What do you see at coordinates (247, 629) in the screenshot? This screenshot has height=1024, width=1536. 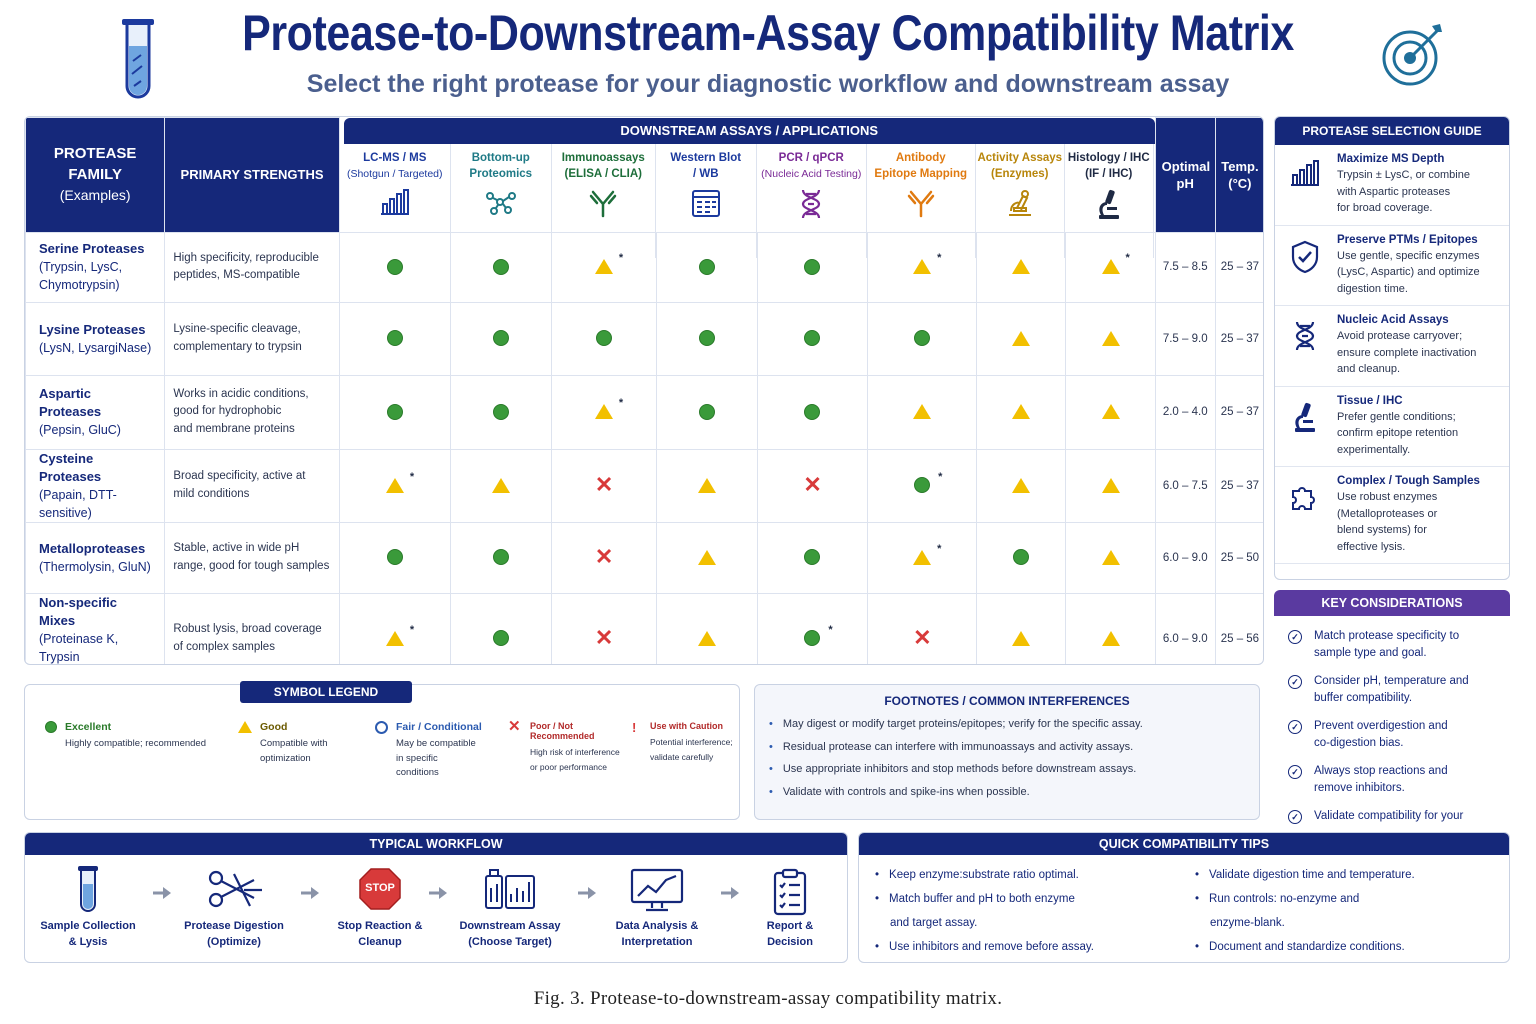 I see `strength-line: Robust lysis, broad coverage` at bounding box center [247, 629].